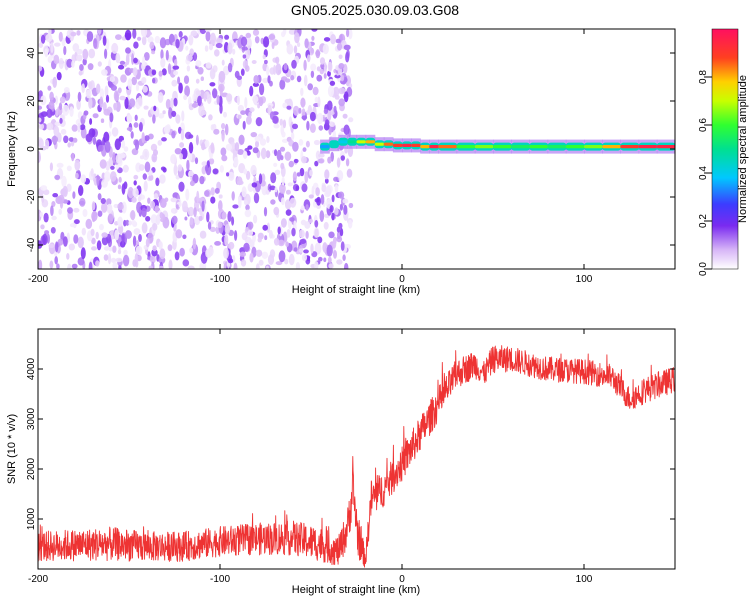 Image resolution: width=750 pixels, height=600 pixels. I want to click on colorbar-tick-label: 0.4, so click(703, 173).